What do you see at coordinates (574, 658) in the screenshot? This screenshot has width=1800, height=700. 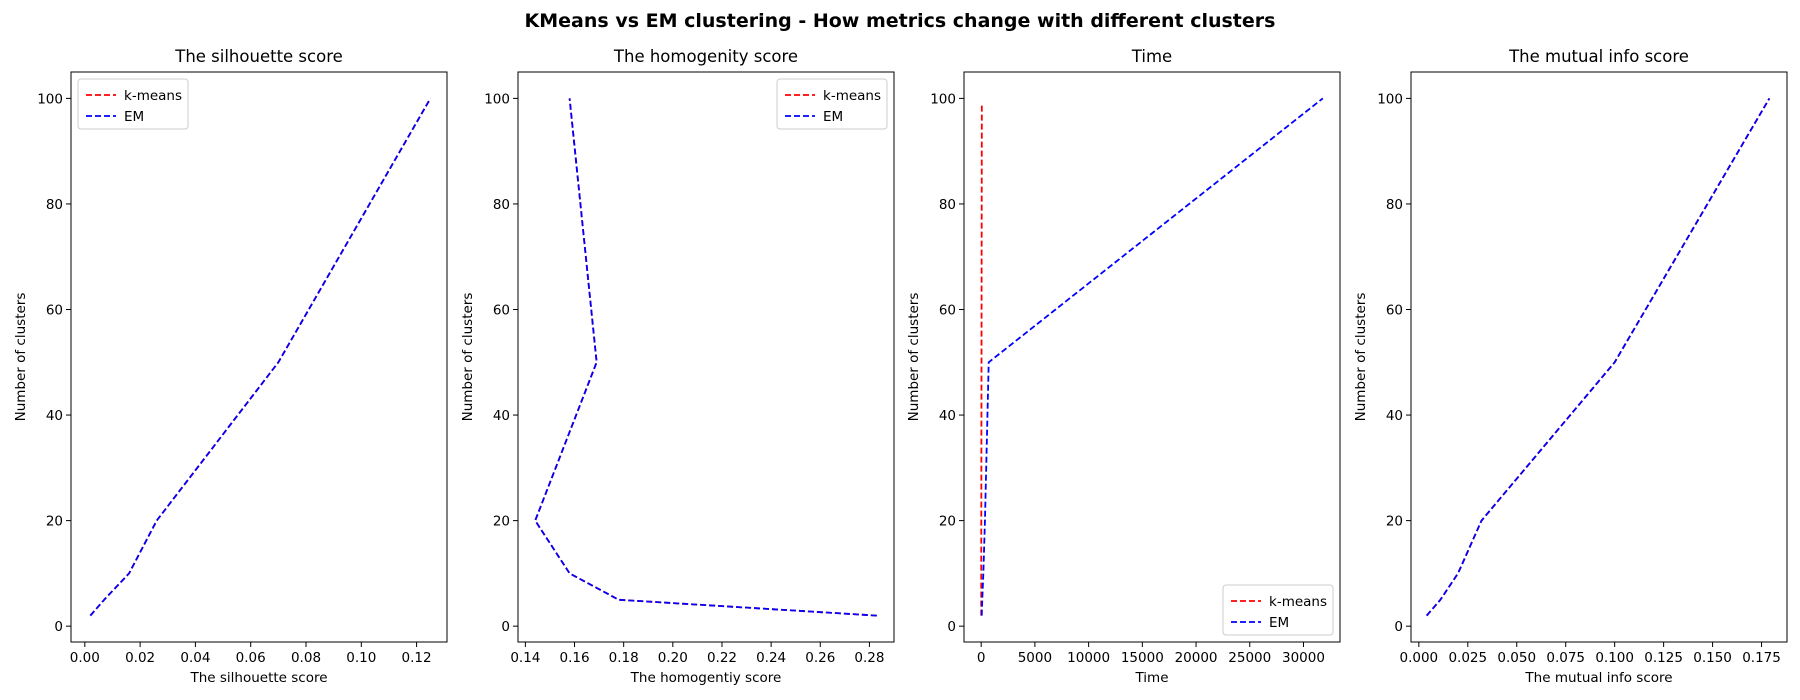 I see `x-tick-label: 0.16` at bounding box center [574, 658].